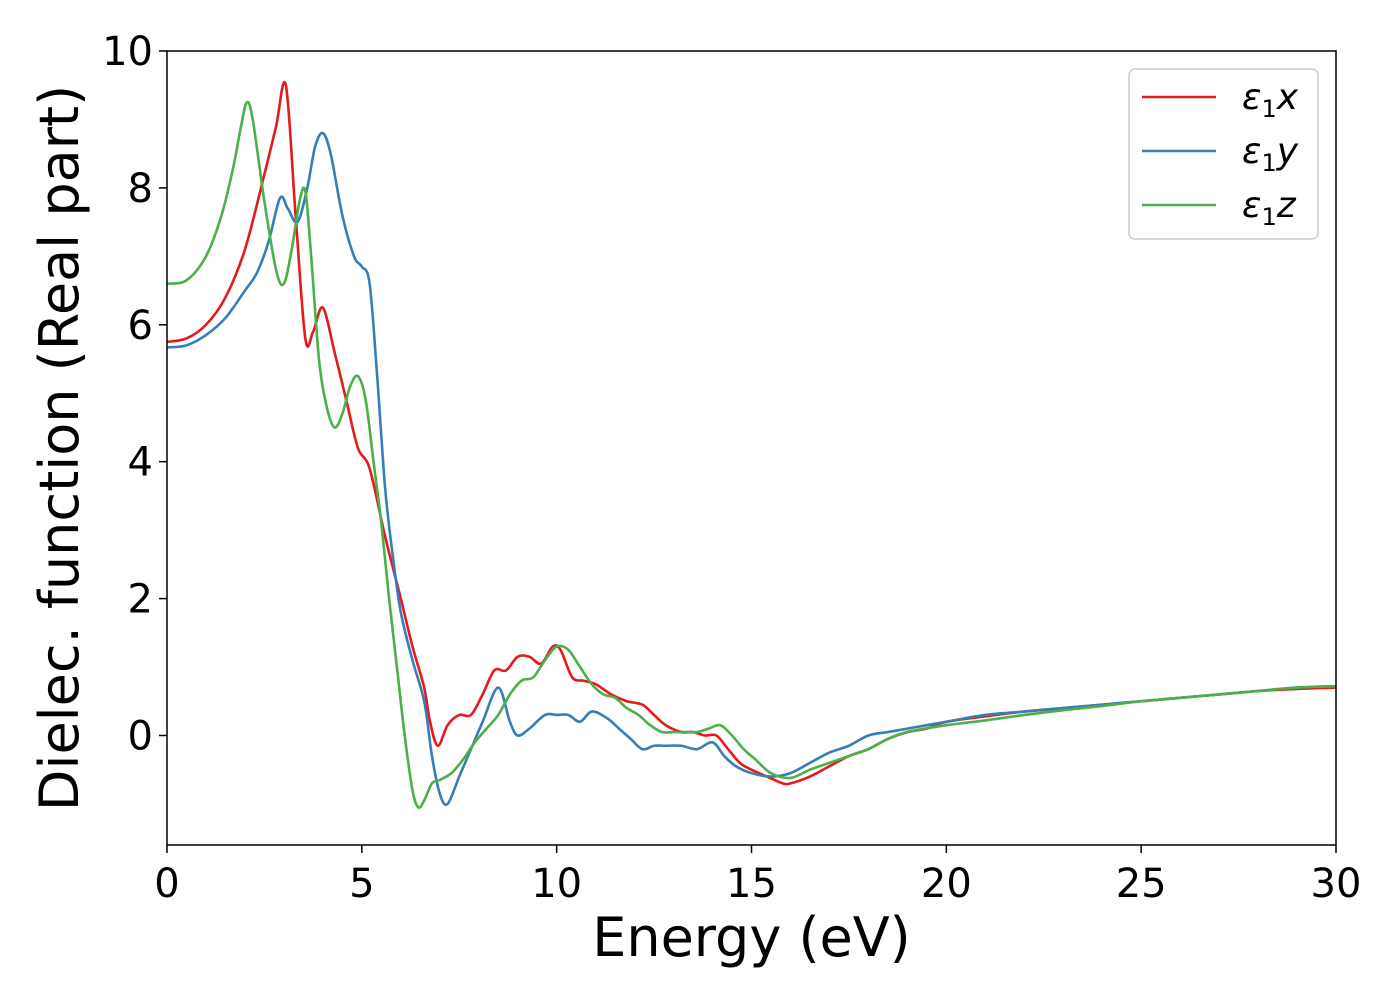 The width and height of the screenshot is (1400, 1000). Describe the element at coordinates (1141, 884) in the screenshot. I see `x-tick-label: 25` at that location.